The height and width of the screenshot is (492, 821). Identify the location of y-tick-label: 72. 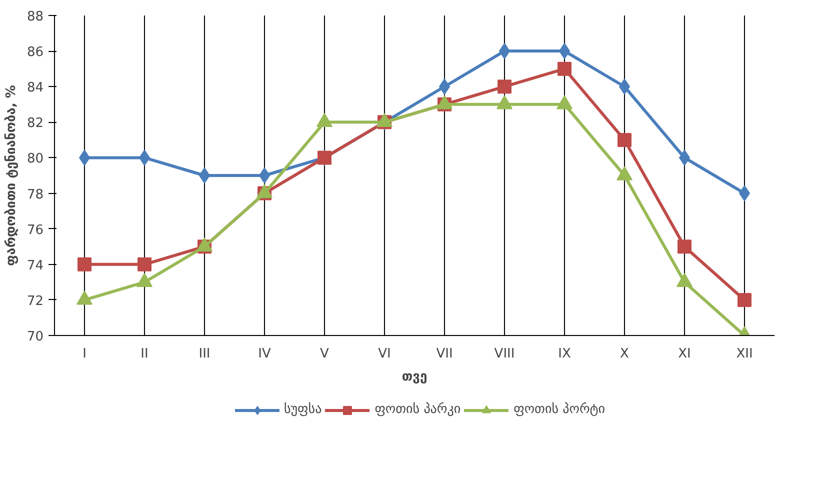
(35, 301).